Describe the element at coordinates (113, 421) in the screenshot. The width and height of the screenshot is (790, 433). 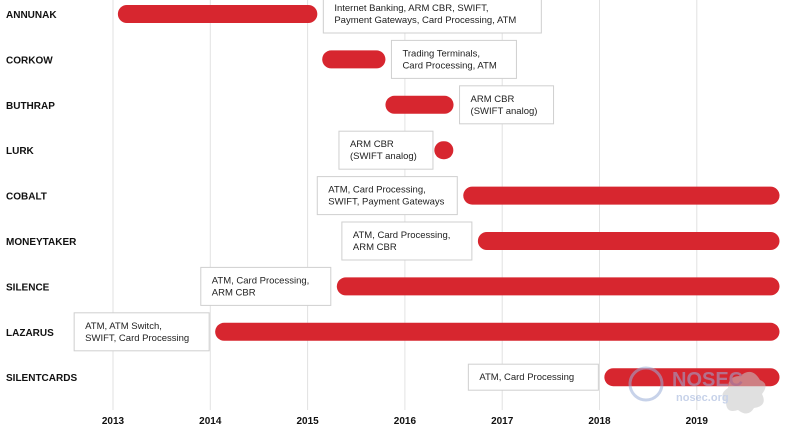
I see `x-tick-label: 2013` at that location.